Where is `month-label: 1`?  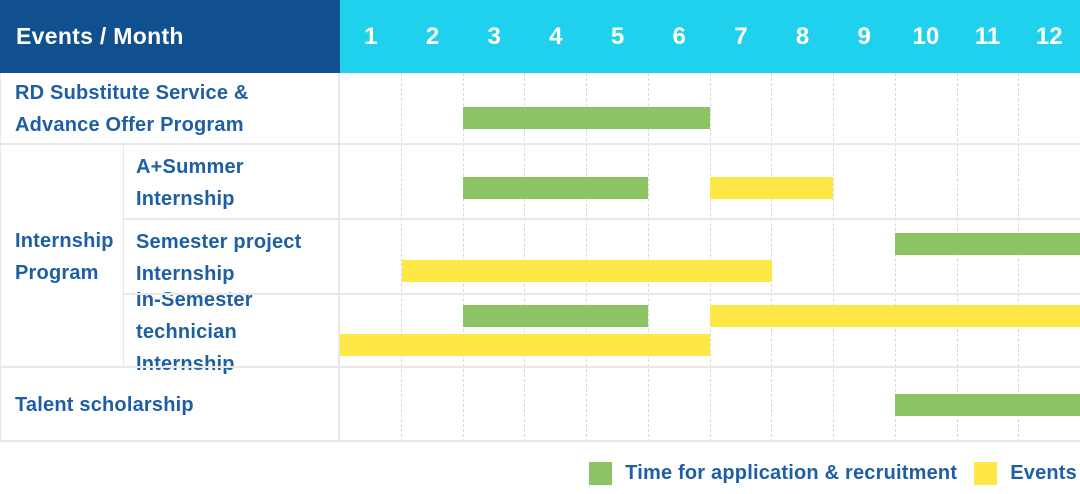 month-label: 1 is located at coordinates (371, 36).